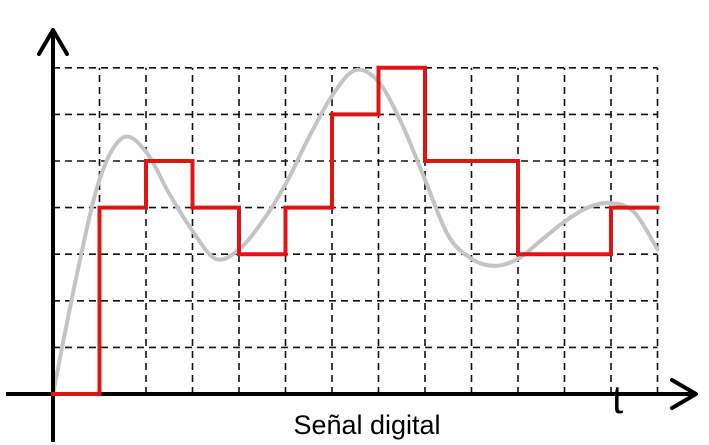  What do you see at coordinates (684, 394) in the screenshot?
I see `x-axis-arrow-icon` at bounding box center [684, 394].